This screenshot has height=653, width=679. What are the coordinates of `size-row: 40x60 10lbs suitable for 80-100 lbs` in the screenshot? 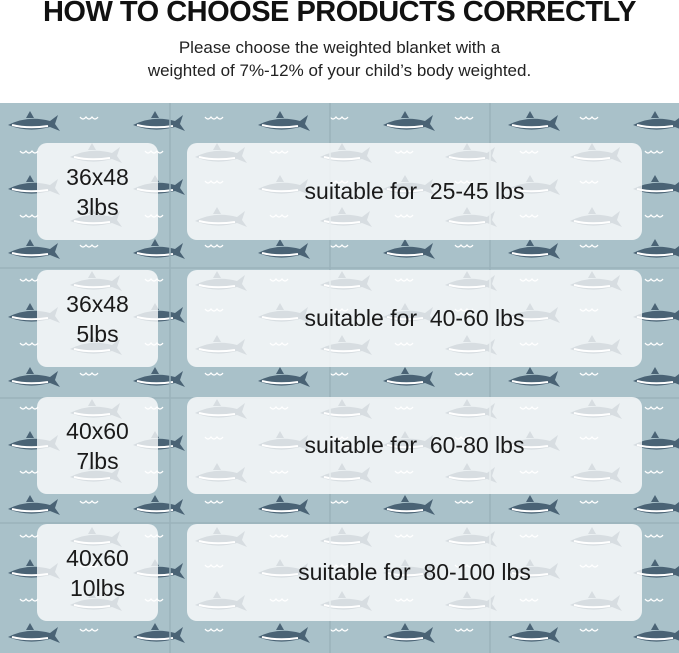 It's located at (339, 572).